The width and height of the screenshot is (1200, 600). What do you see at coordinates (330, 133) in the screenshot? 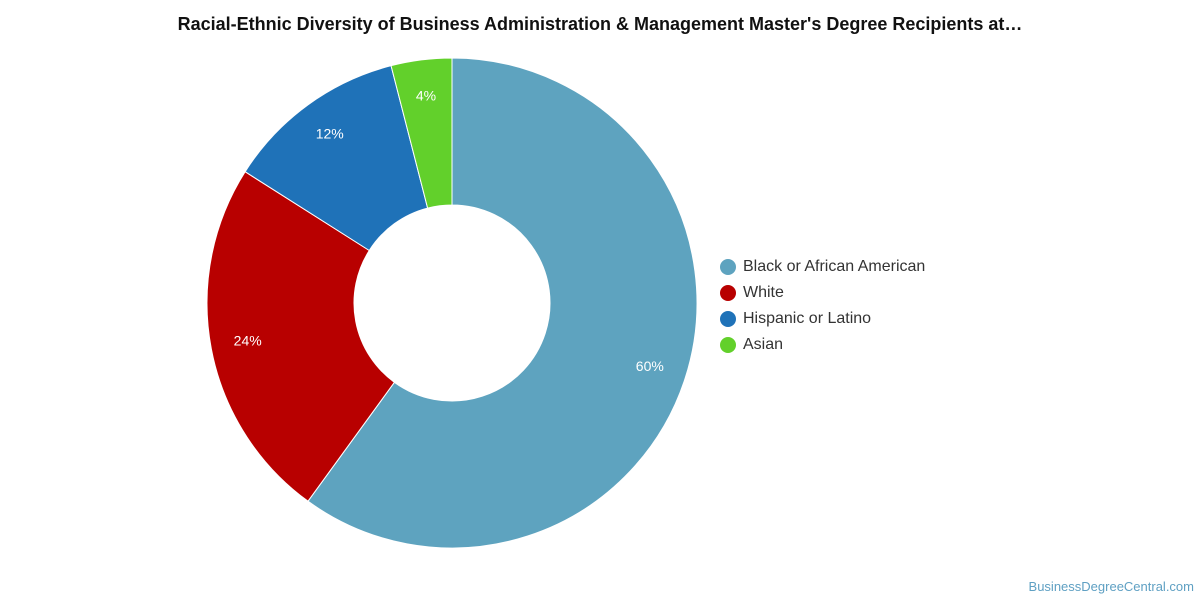
I see `slice-label: 12%` at bounding box center [330, 133].